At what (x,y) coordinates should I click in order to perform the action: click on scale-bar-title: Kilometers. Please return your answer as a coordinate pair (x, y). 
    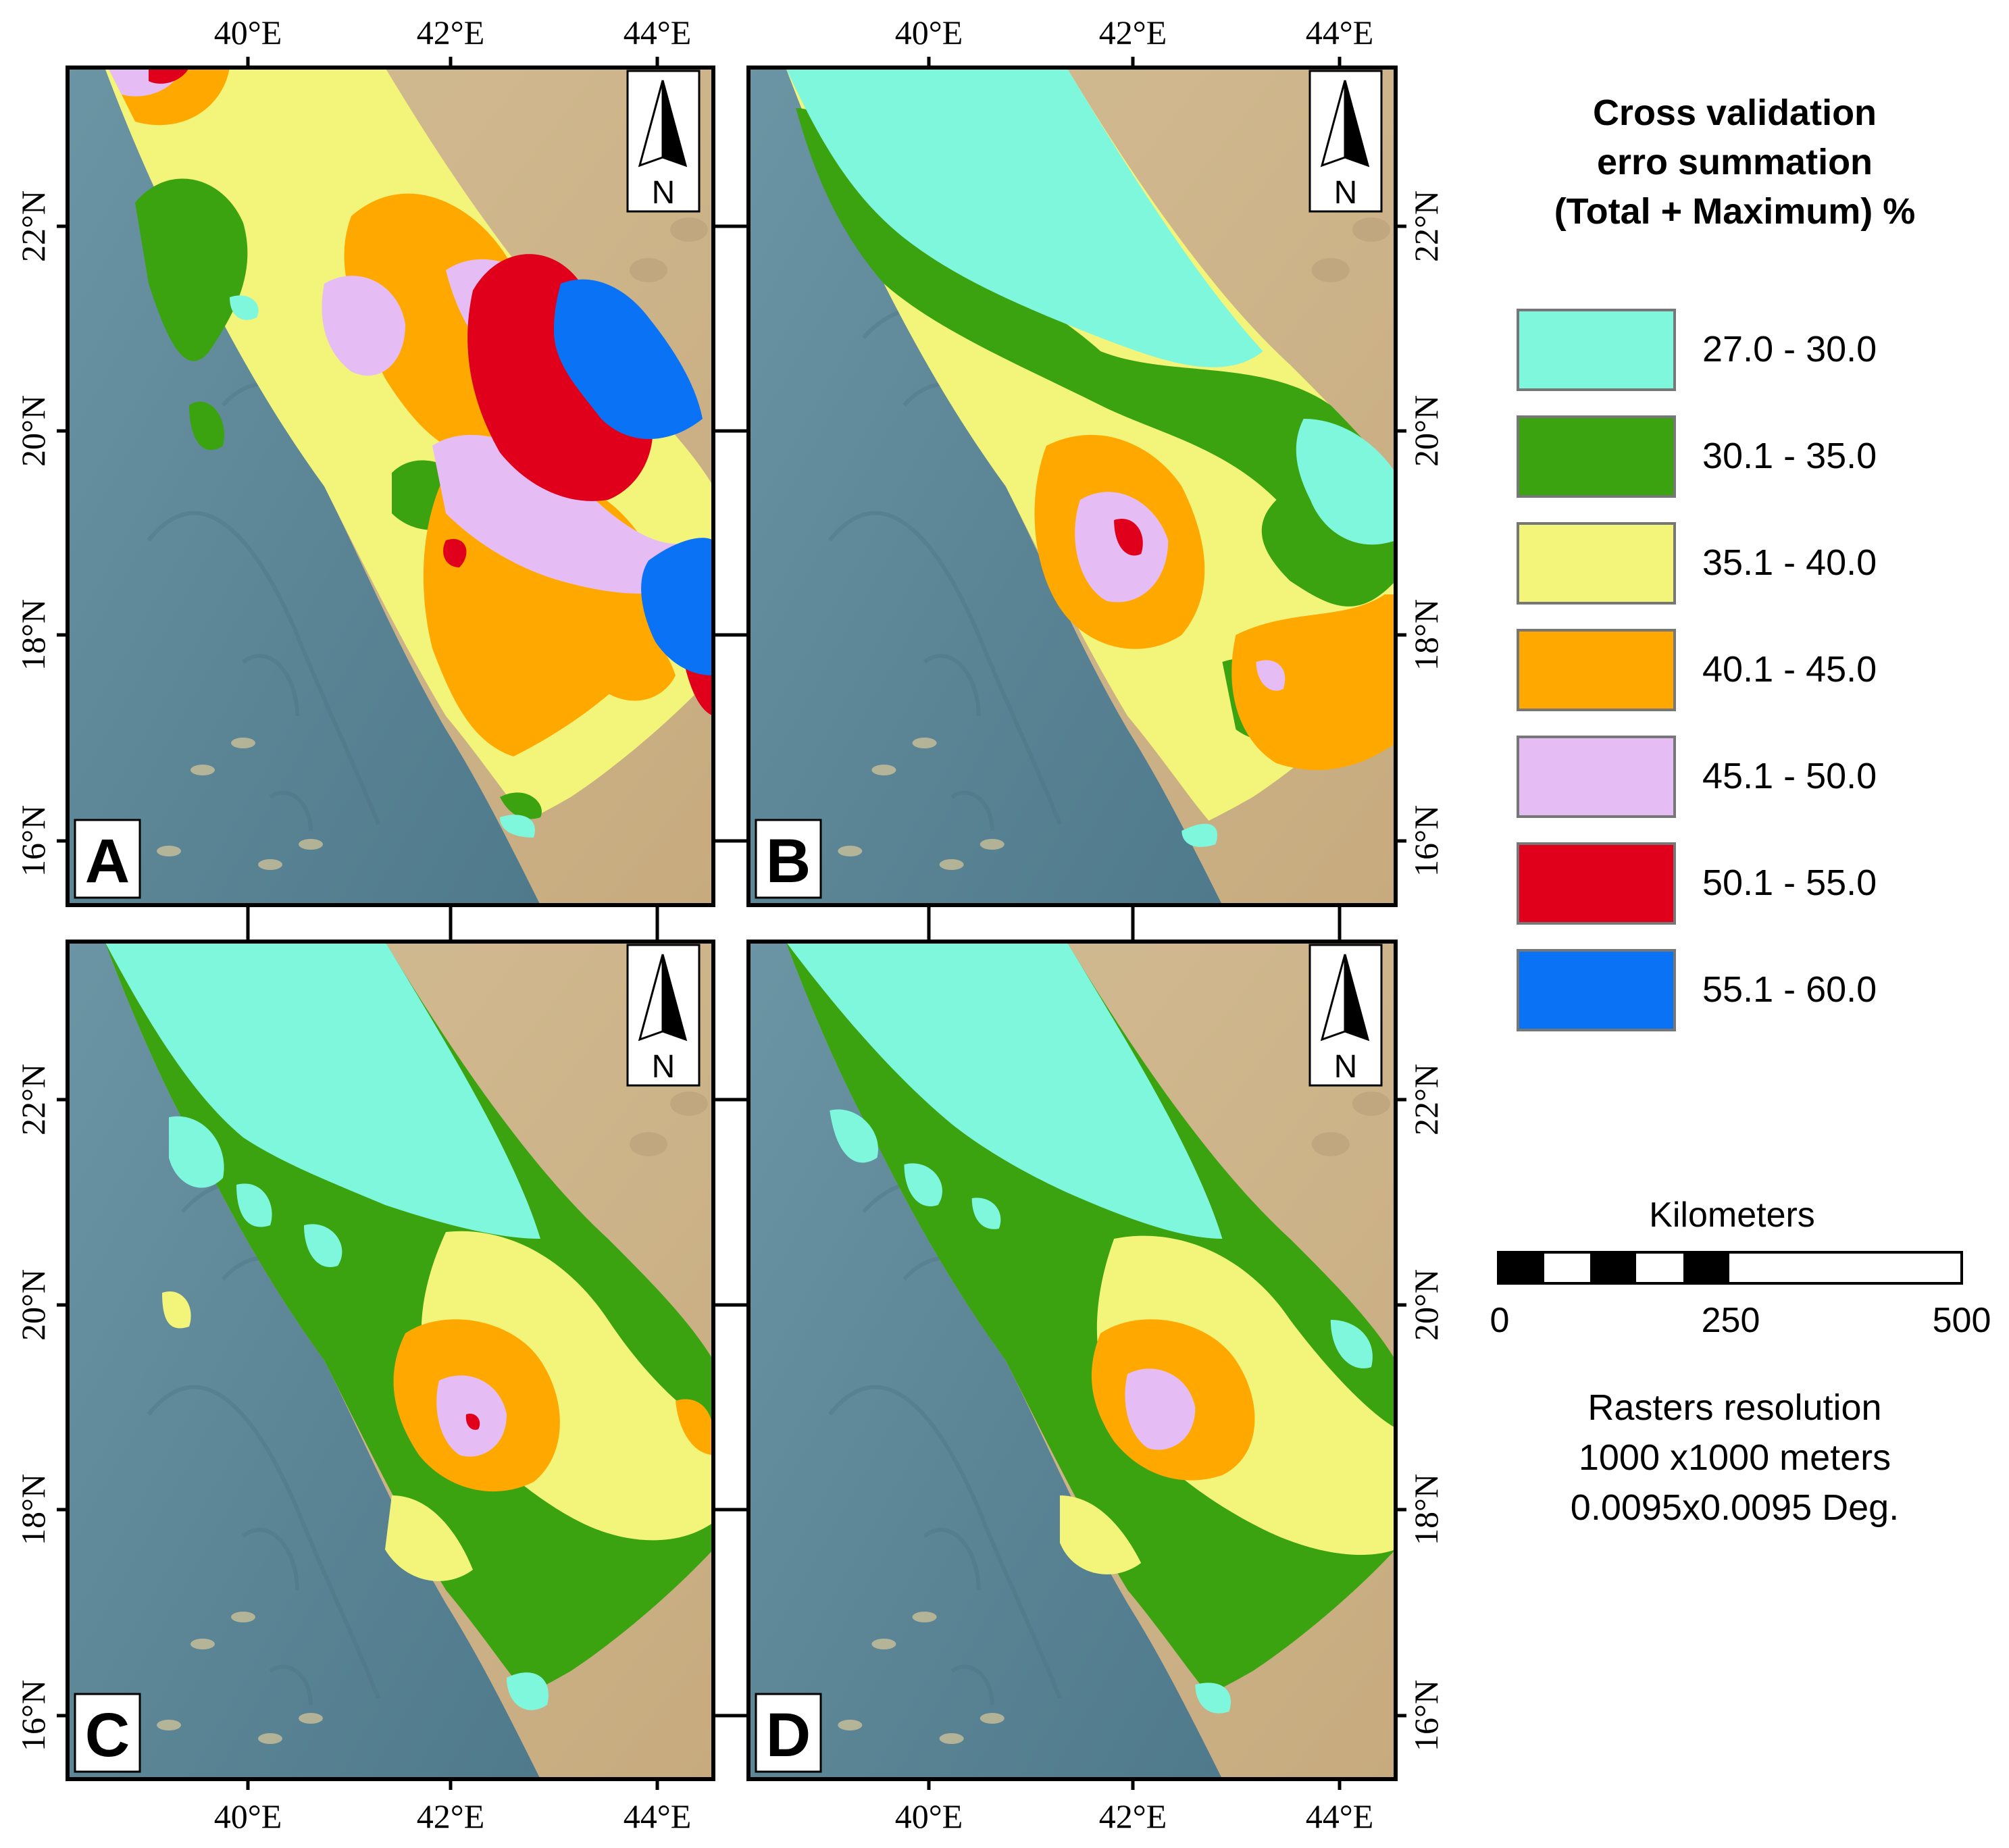
    Looking at the image, I should click on (1732, 1215).